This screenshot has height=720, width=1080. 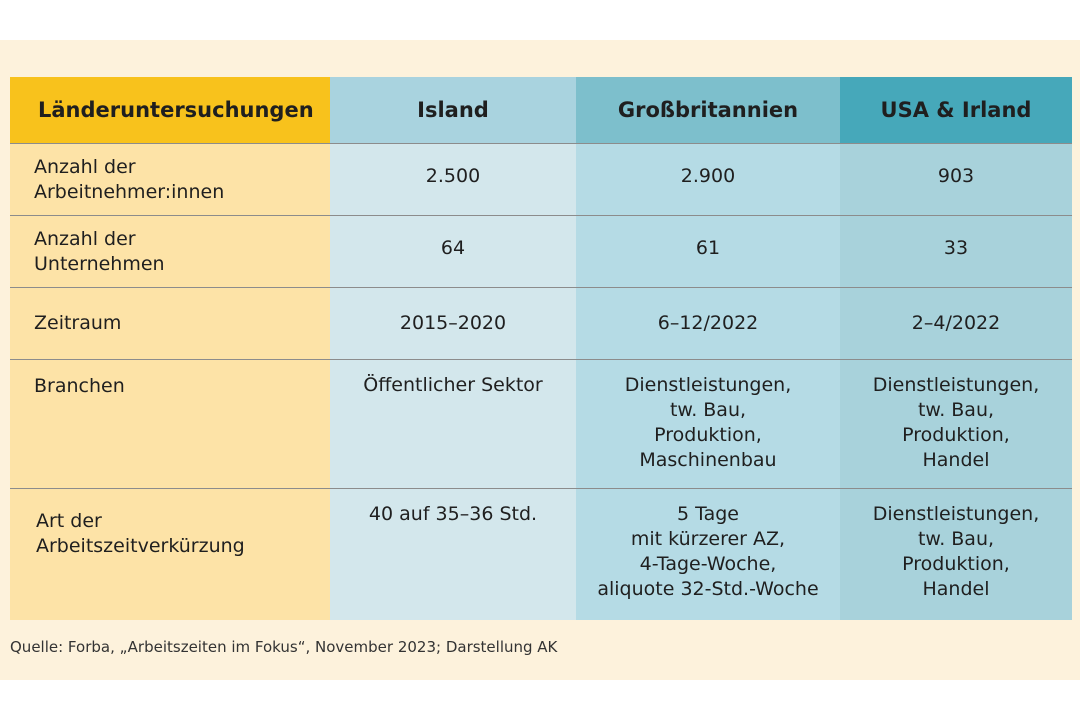 What do you see at coordinates (170, 252) in the screenshot?
I see `row-label-unternehmen: Anzahl der Unternehmen` at bounding box center [170, 252].